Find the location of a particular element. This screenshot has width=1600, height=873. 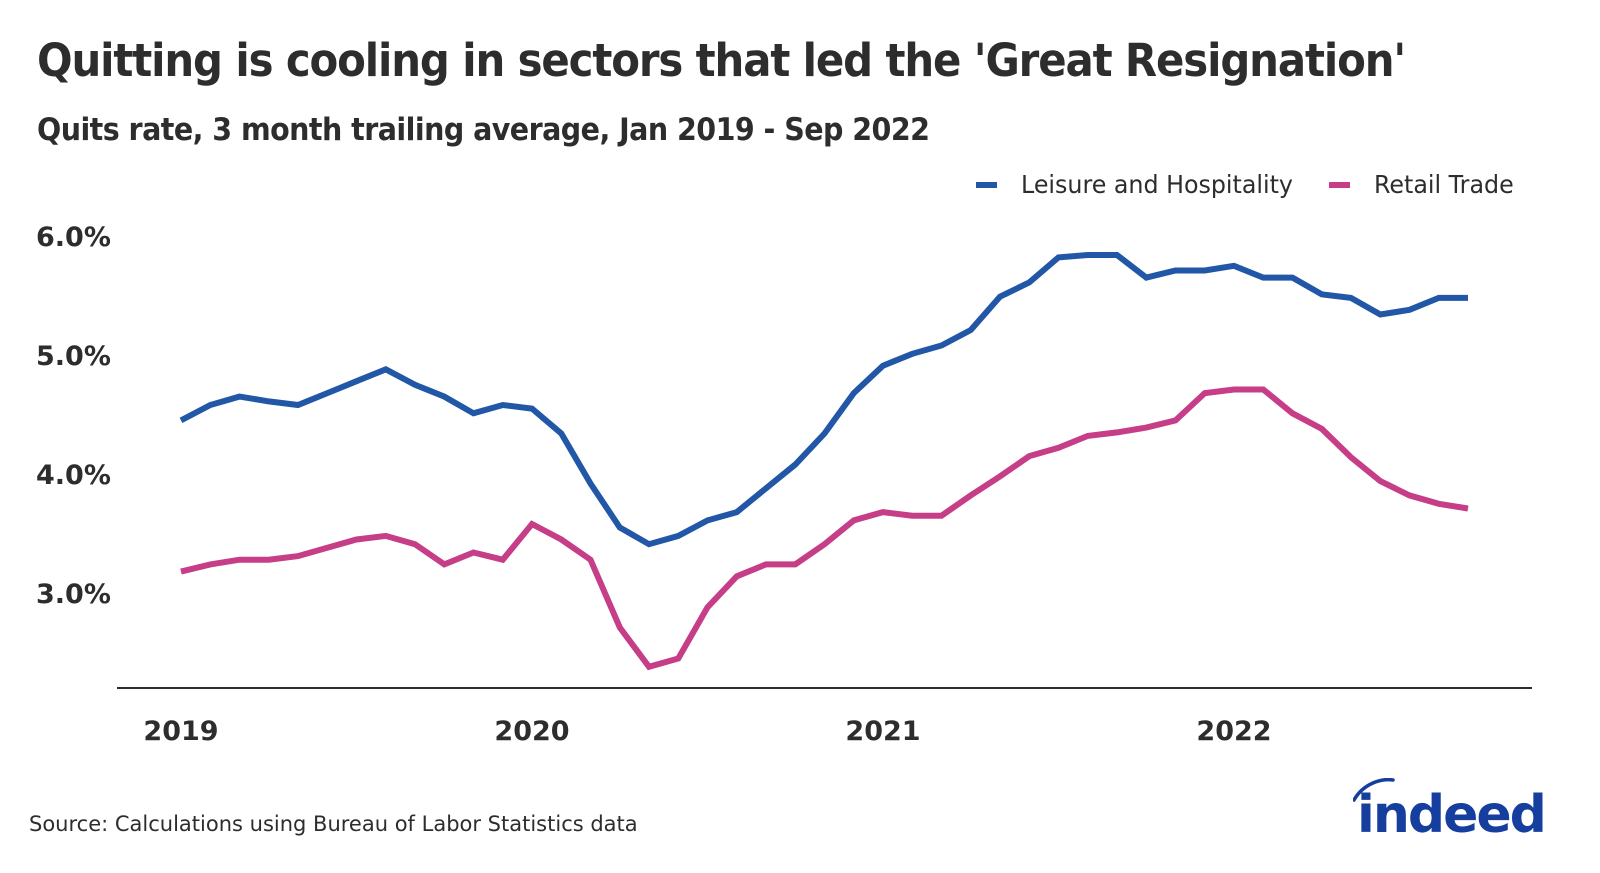

indeed-logo: indeed is located at coordinates (1448, 808).